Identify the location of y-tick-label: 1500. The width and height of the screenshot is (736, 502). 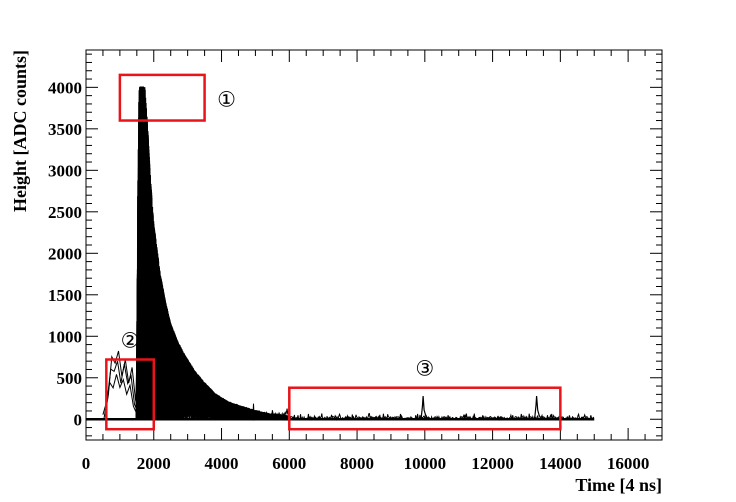
(65, 295).